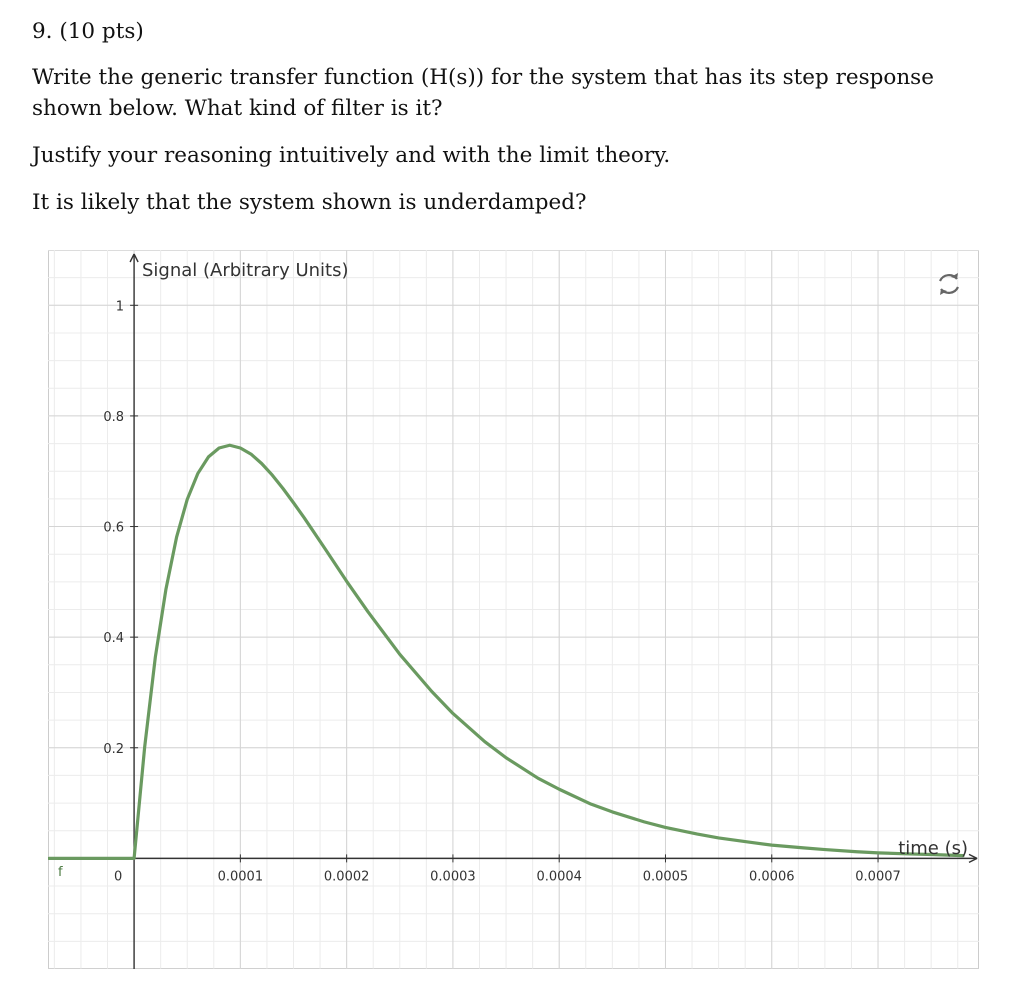 The height and width of the screenshot is (1005, 1024). What do you see at coordinates (933, 848) in the screenshot?
I see `x-axis-title: time (s)` at bounding box center [933, 848].